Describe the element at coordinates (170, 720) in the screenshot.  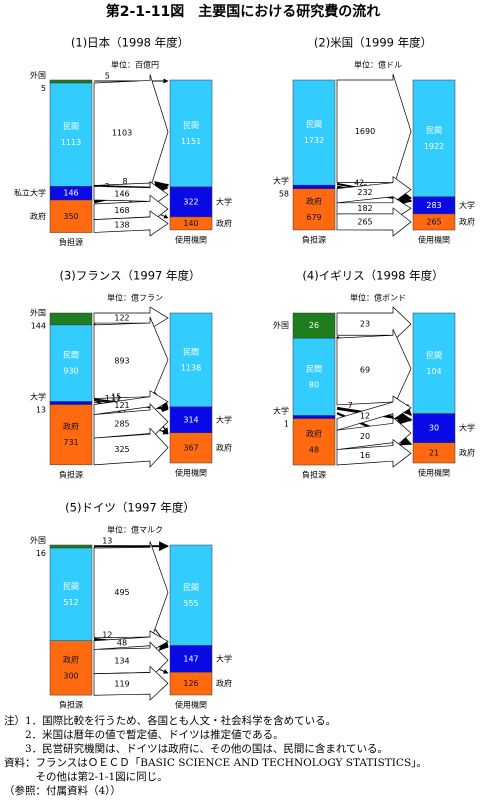
I see `note-line: 注）1．国際比較を行うため、各国とも人文・社会科学を含めている。` at that location.